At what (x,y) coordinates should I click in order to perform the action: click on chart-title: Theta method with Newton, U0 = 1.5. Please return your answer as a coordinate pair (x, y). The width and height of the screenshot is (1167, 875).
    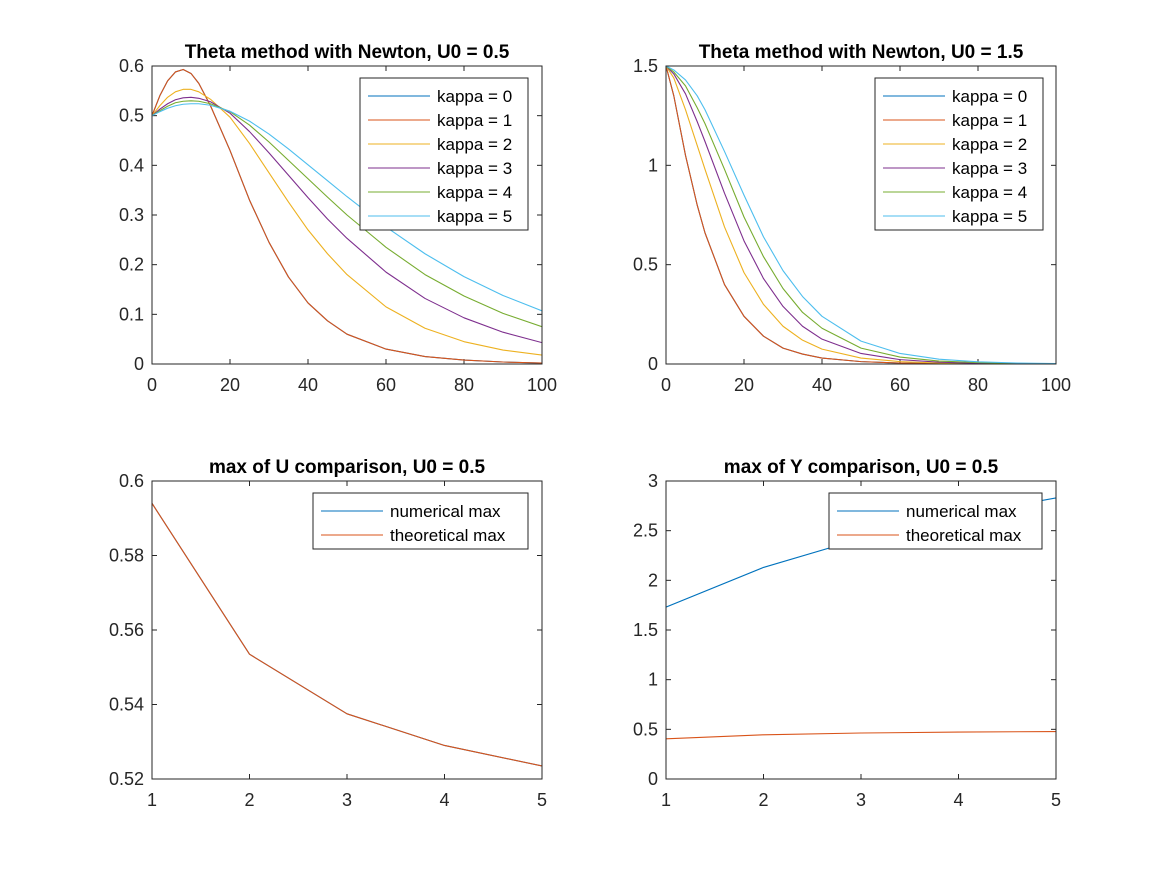
    Looking at the image, I should click on (861, 52).